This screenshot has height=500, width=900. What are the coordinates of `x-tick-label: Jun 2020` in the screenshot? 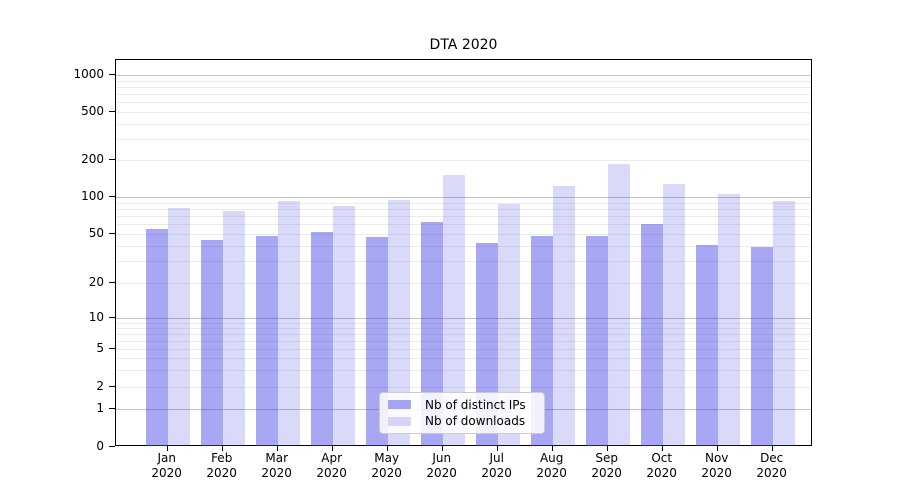 It's located at (442, 466).